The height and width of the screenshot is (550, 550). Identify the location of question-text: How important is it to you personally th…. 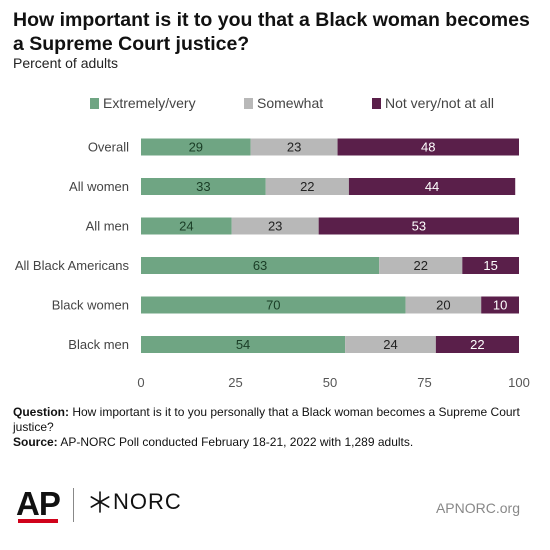
(266, 419).